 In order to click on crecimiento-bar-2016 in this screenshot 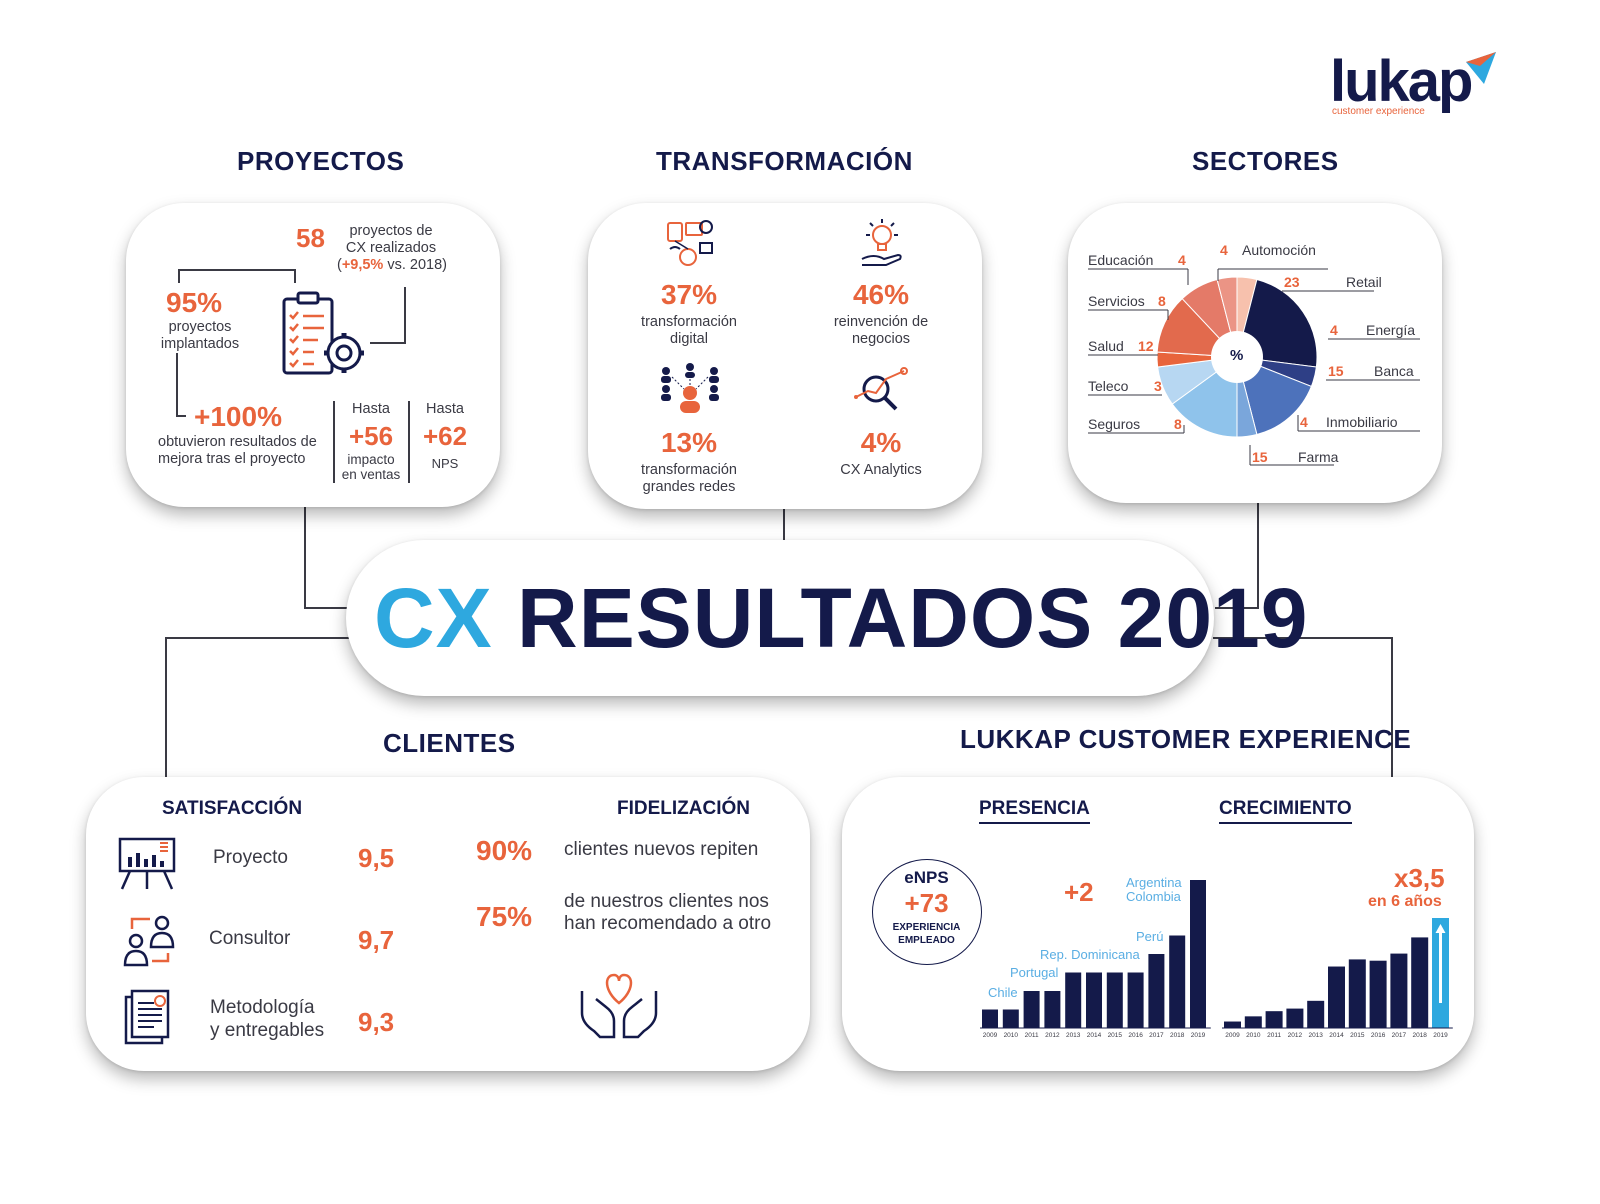, I will do `click(1378, 994)`.